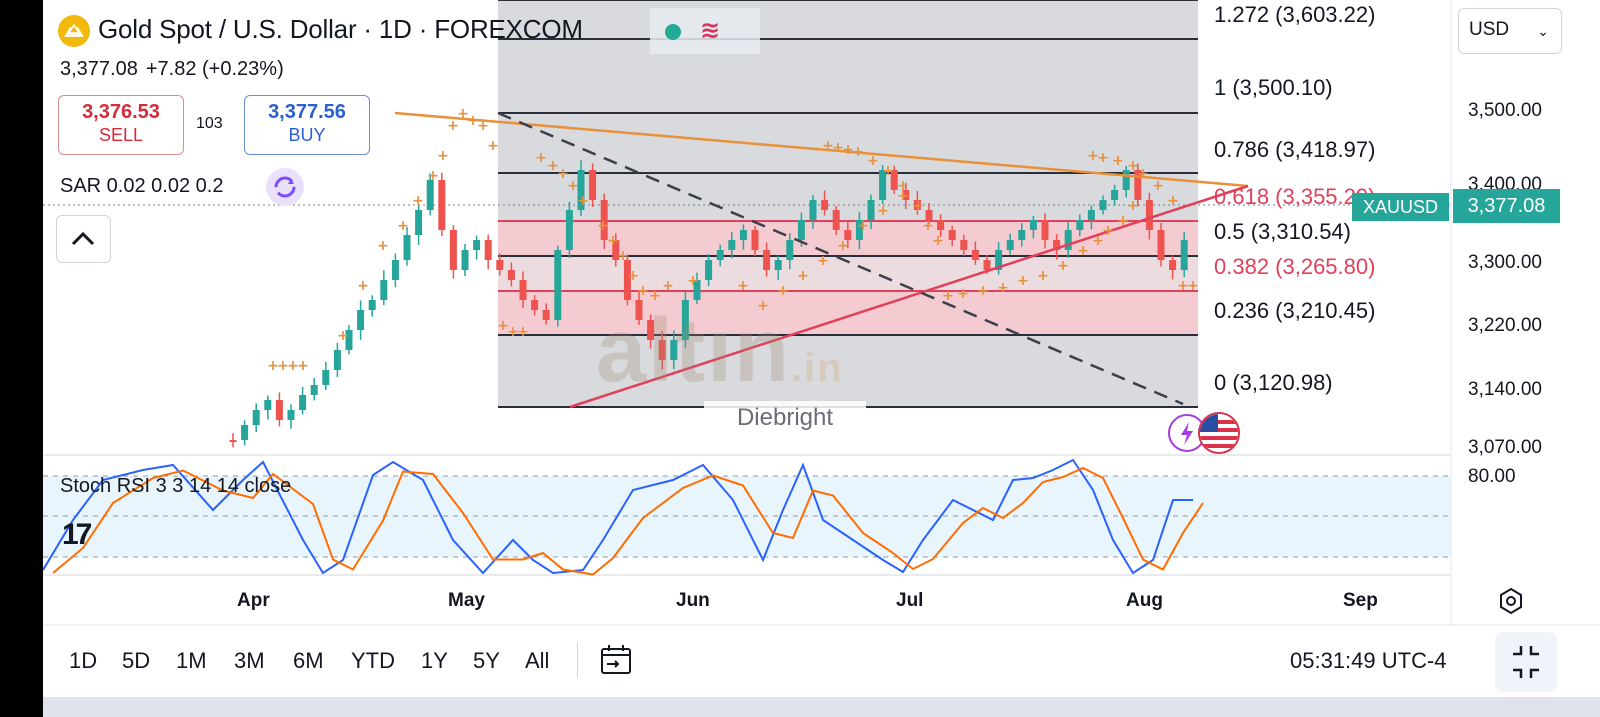 Image resolution: width=1600 pixels, height=717 pixels. Describe the element at coordinates (434, 660) in the screenshot. I see `timeframe-1y: 1Y` at that location.